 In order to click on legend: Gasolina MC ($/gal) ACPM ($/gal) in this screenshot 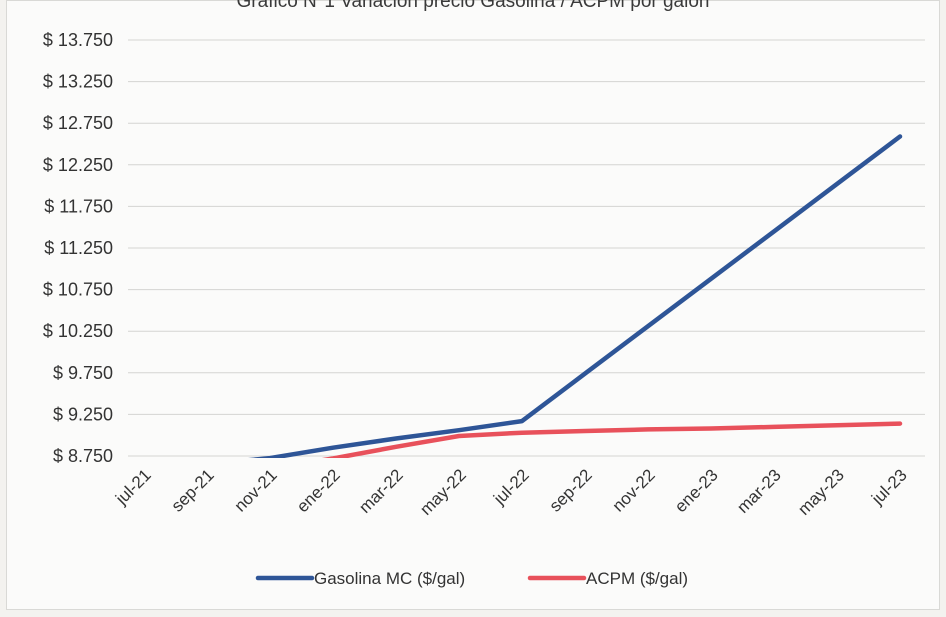, I will do `click(471, 578)`.